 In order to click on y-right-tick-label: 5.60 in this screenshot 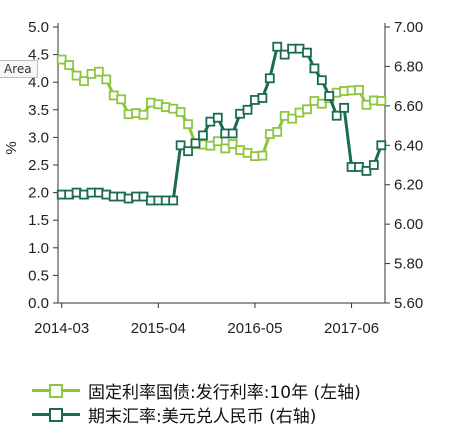, I will do `click(408, 303)`.